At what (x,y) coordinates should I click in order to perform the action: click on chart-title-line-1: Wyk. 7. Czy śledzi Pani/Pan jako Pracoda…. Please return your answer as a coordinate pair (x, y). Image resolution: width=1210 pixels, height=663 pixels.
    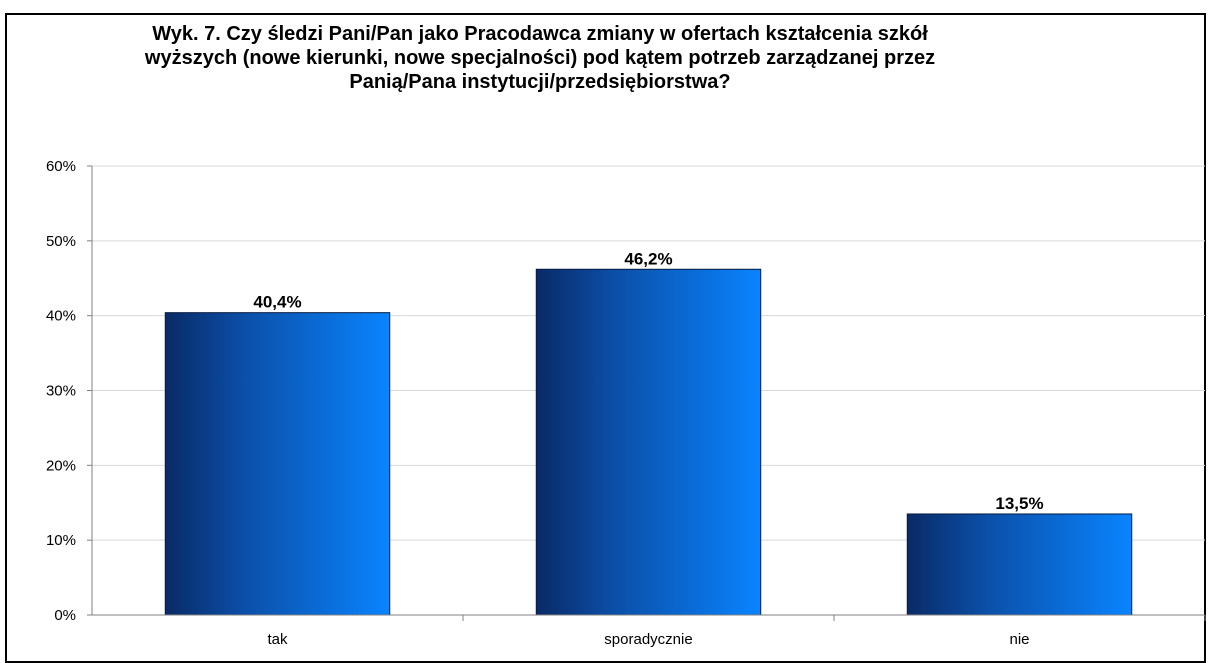
    Looking at the image, I should click on (540, 34).